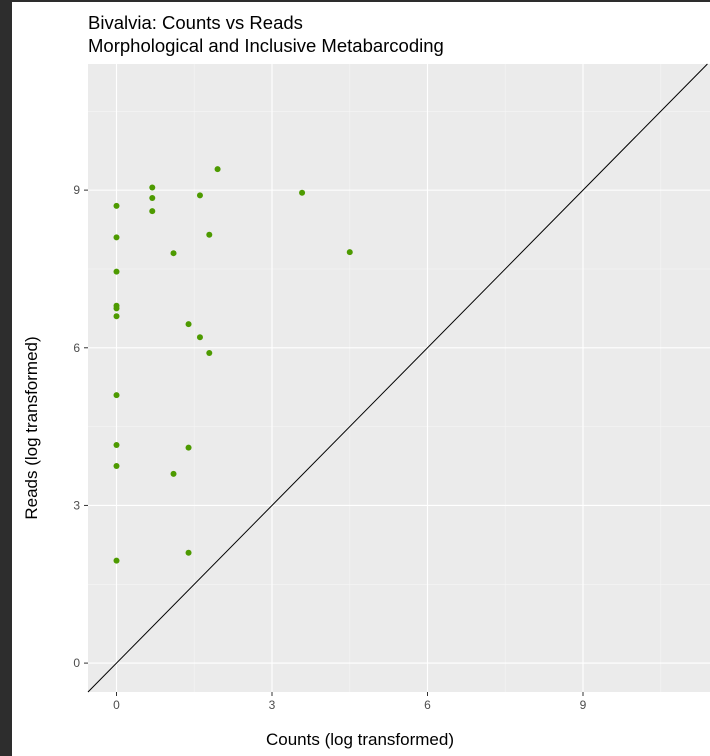 The width and height of the screenshot is (710, 756). I want to click on y-axis-title: Reads (log transformed), so click(31, 427).